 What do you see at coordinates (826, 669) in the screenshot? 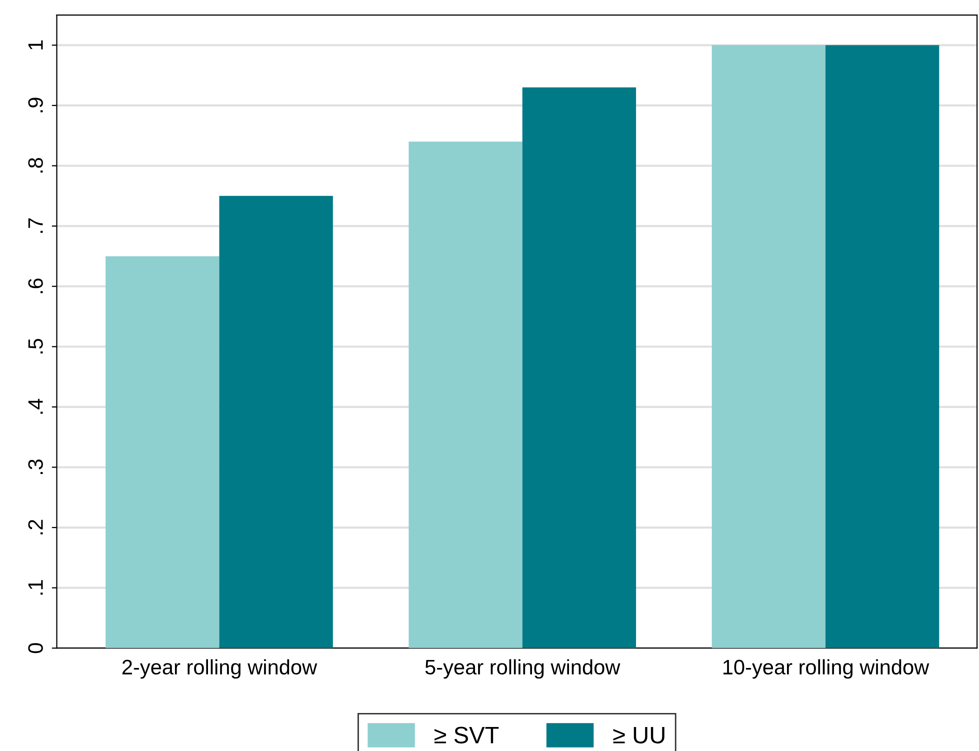
I see `x-tick-label: 10-year rolling window` at bounding box center [826, 669].